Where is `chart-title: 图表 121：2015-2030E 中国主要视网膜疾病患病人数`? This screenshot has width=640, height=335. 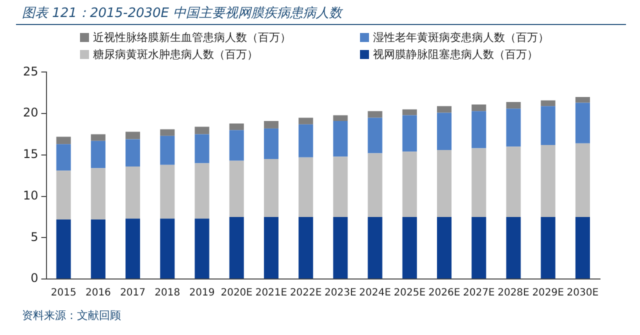
chart-title: 图表 121：2015-2030E 中国主要视网膜疾病患病人数 is located at coordinates (182, 13).